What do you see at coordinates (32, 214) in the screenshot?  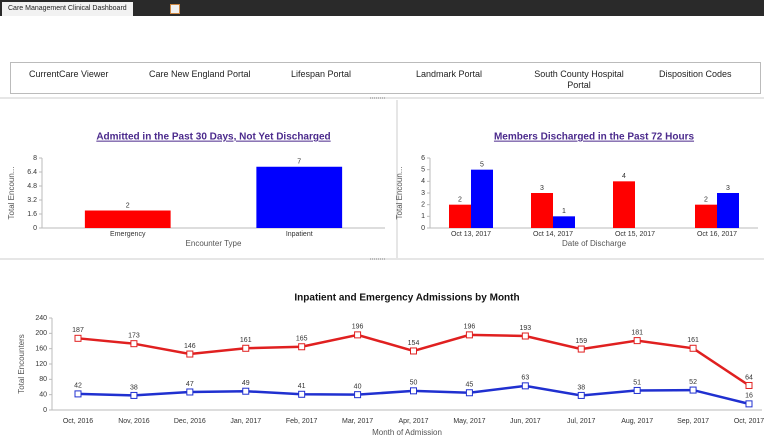 I see `y-tick-label: 1.6` at bounding box center [32, 214].